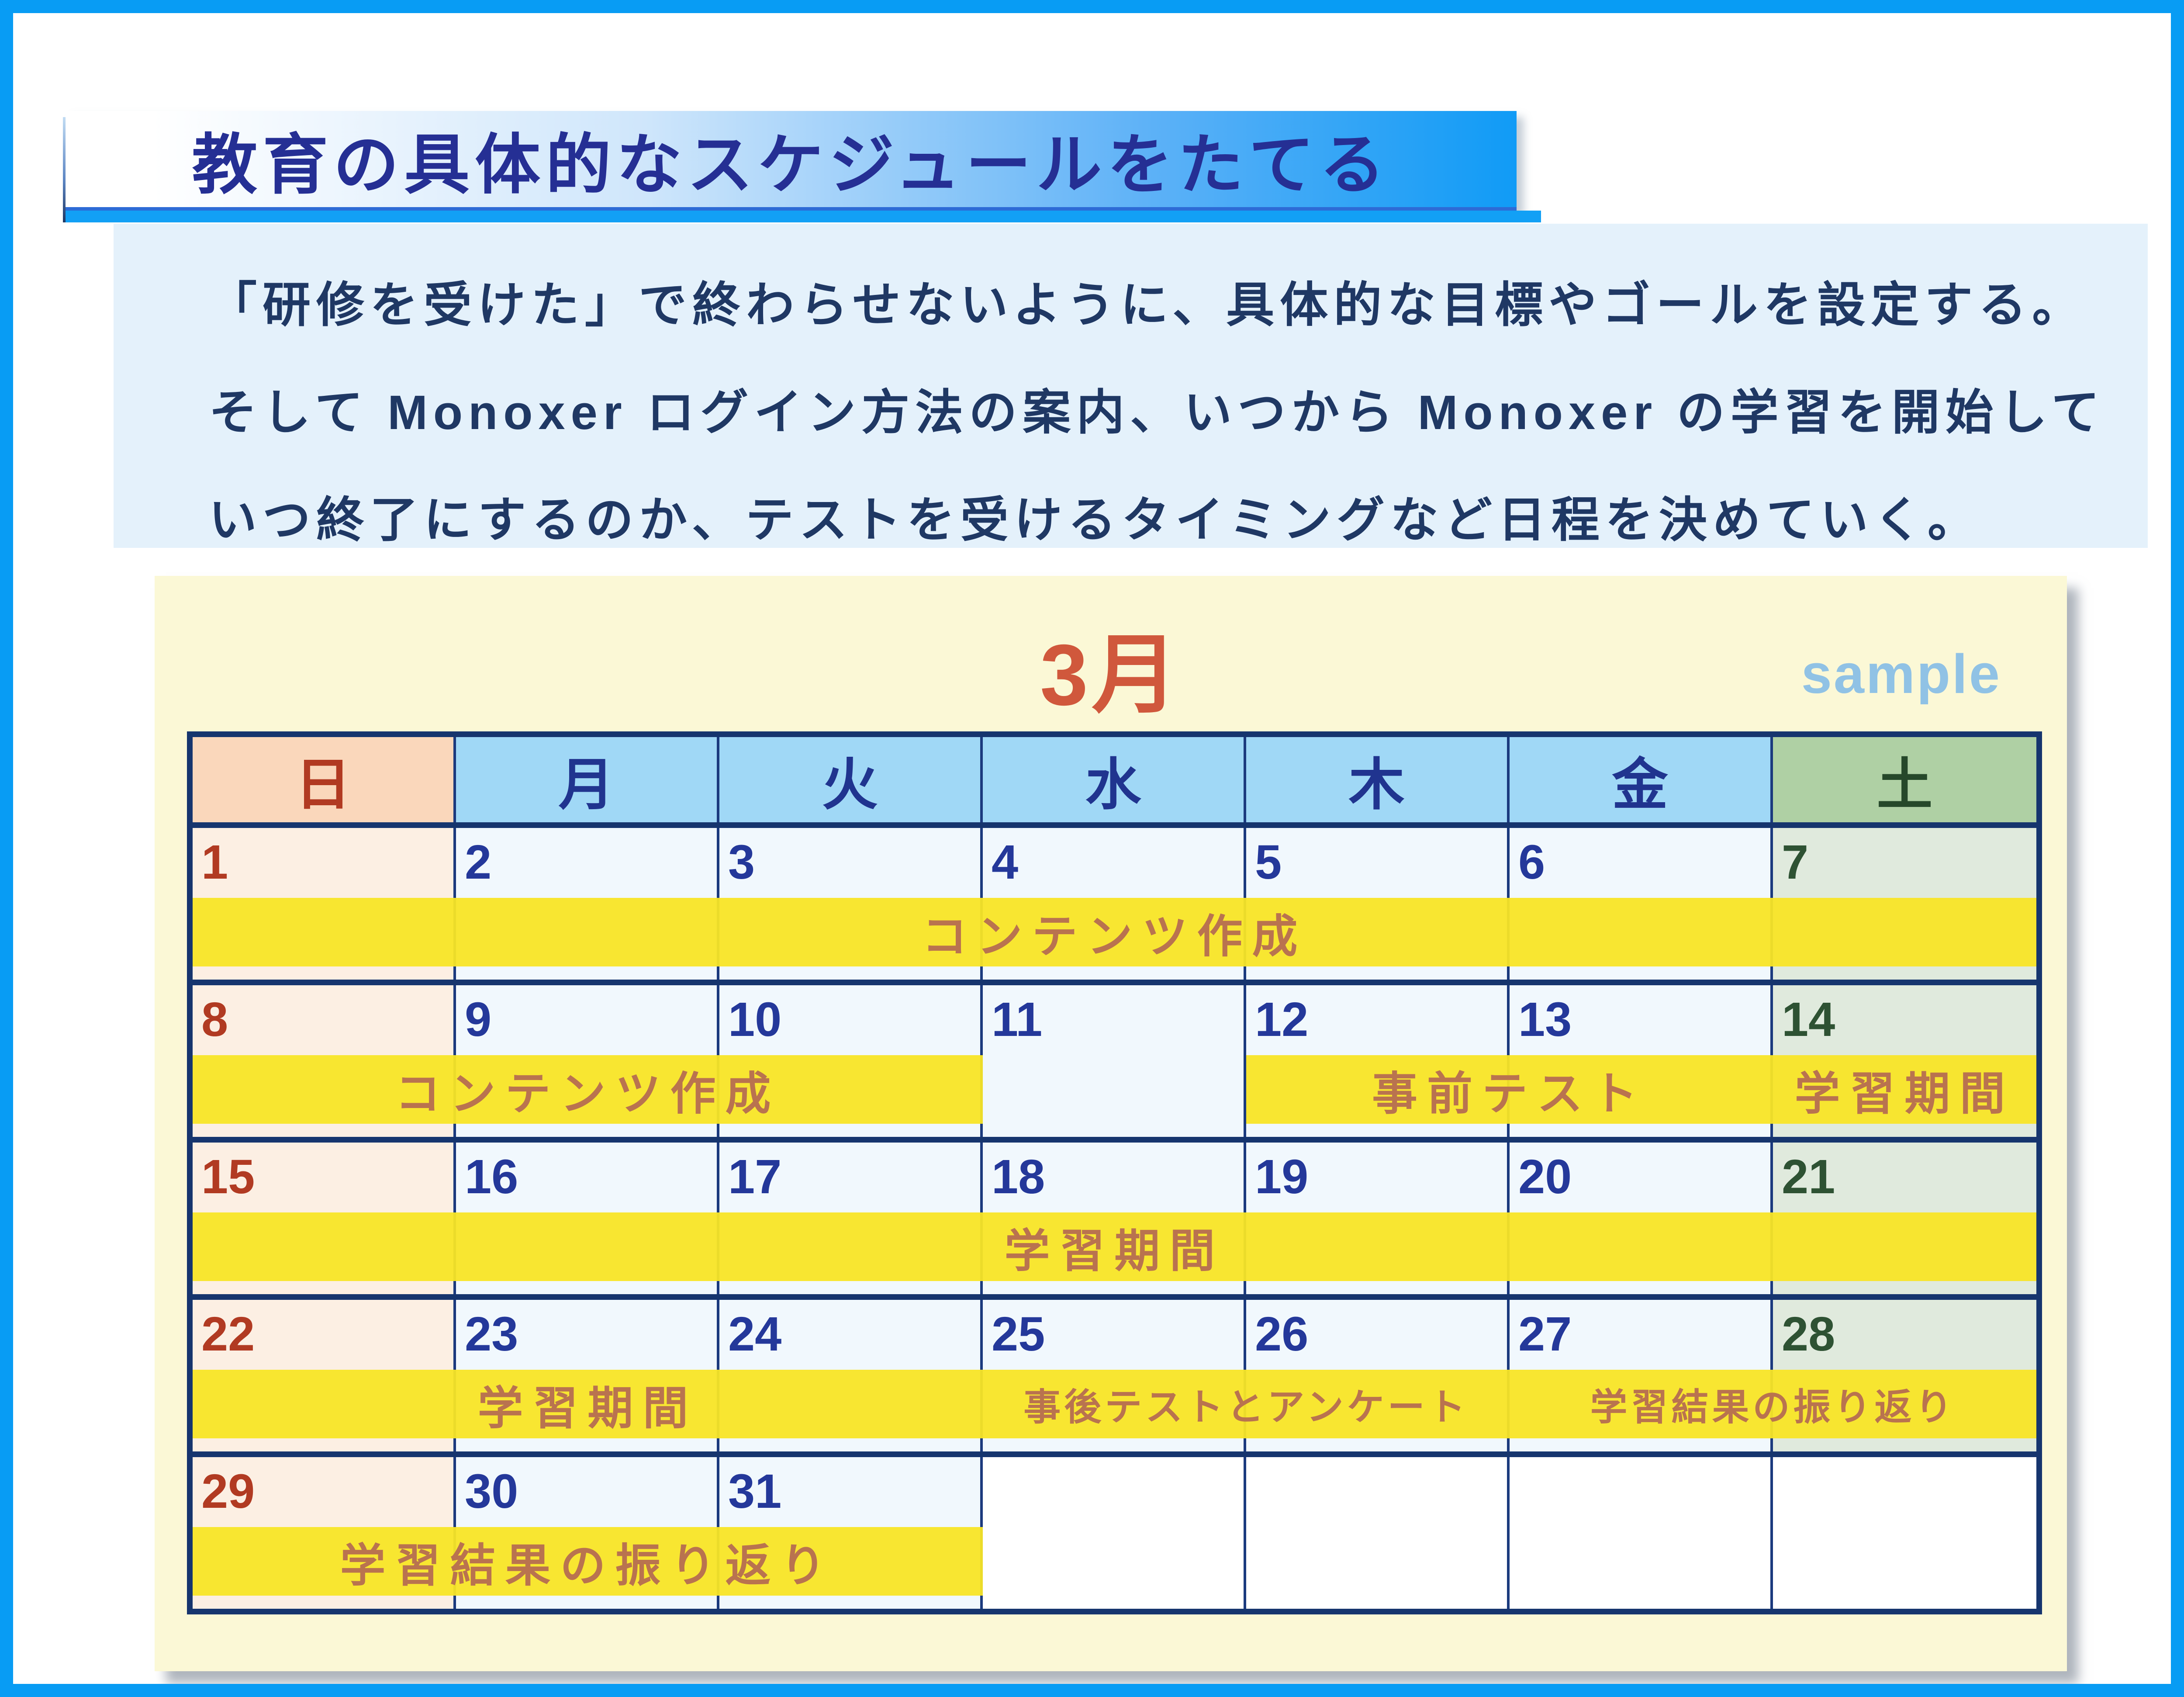 Image resolution: width=2184 pixels, height=1697 pixels. What do you see at coordinates (1545, 1019) in the screenshot?
I see `date-number: 13` at bounding box center [1545, 1019].